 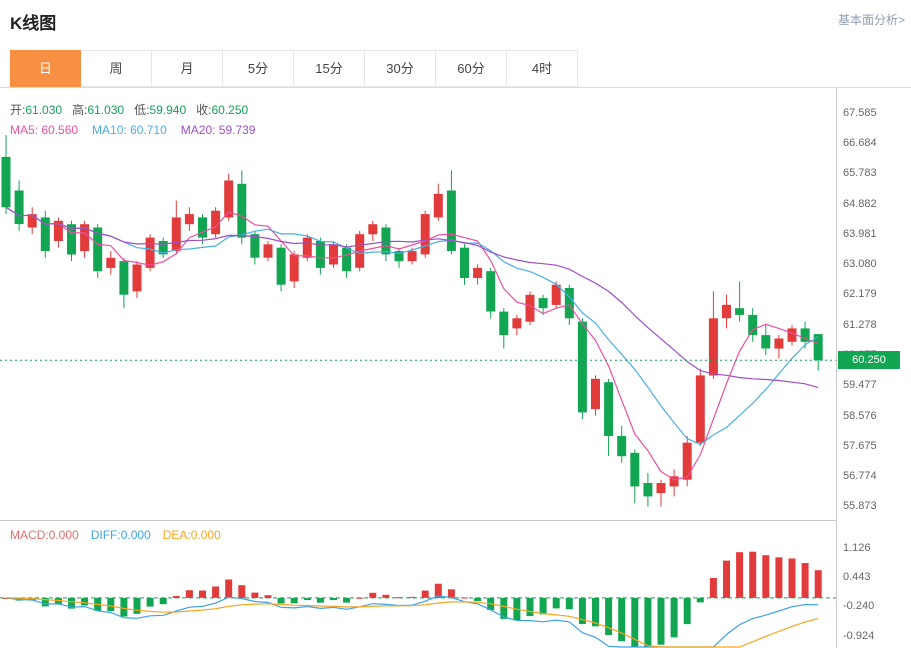 I want to click on close-label: 收:, so click(x=204, y=110).